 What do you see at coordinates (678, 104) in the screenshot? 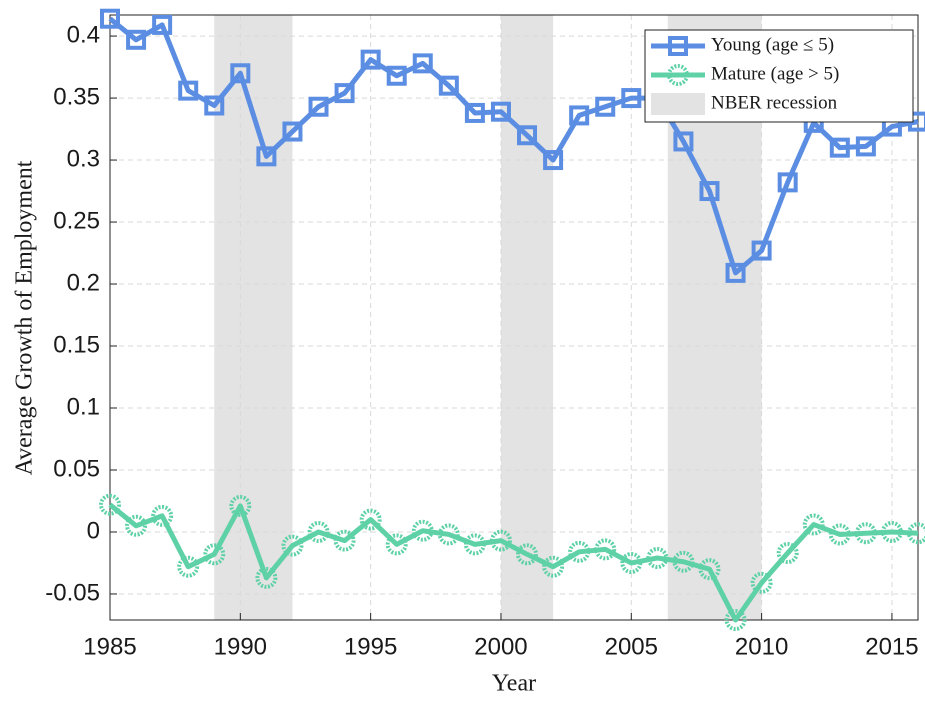
I see `legend-swatch` at bounding box center [678, 104].